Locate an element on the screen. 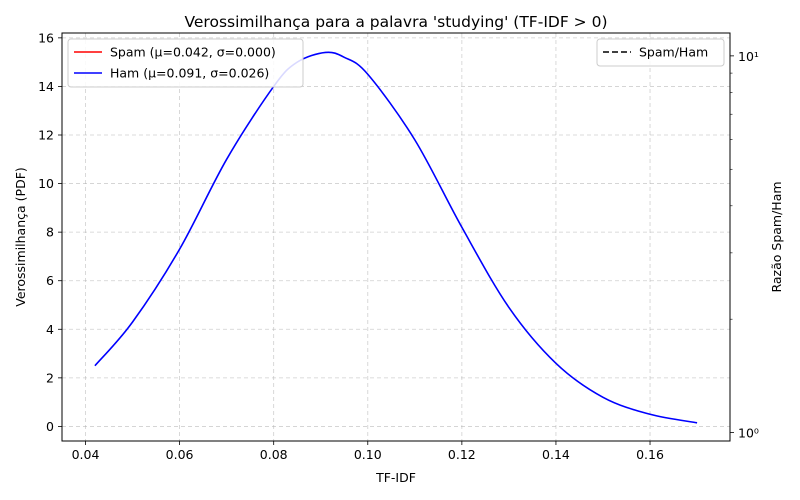 The image size is (800, 500). legend-entry: Spam (μ=0.042, σ=0.000) is located at coordinates (193, 52).